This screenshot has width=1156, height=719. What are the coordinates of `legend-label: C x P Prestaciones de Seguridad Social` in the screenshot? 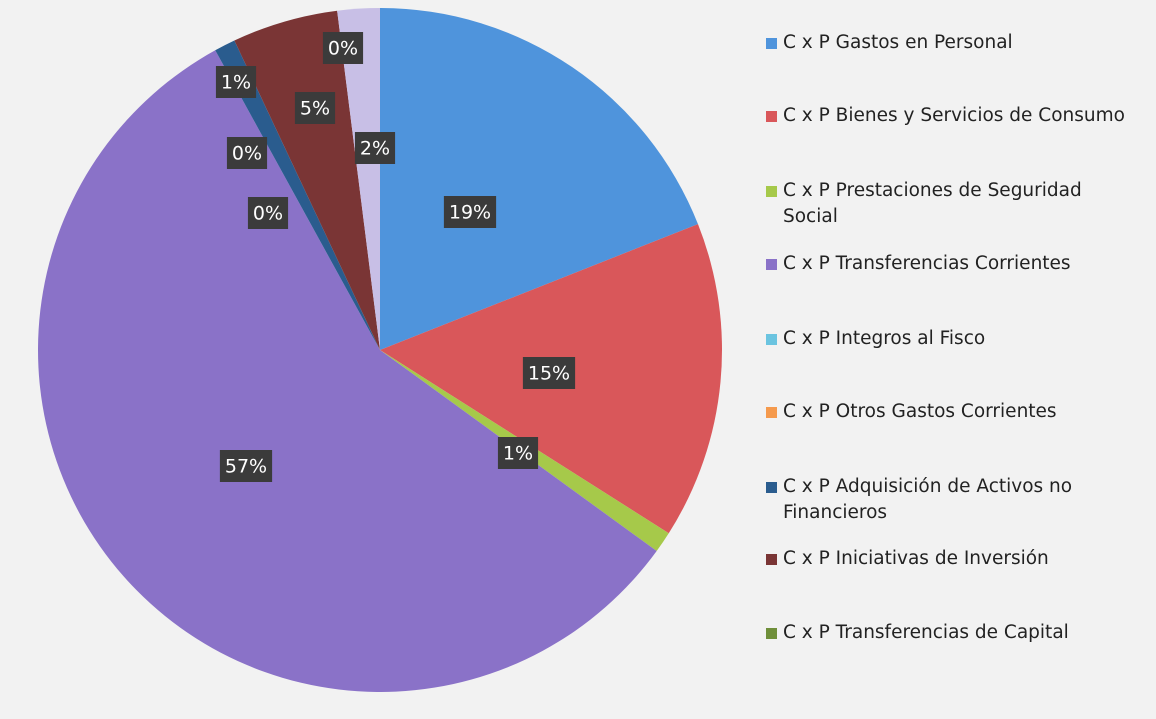 It's located at (932, 203).